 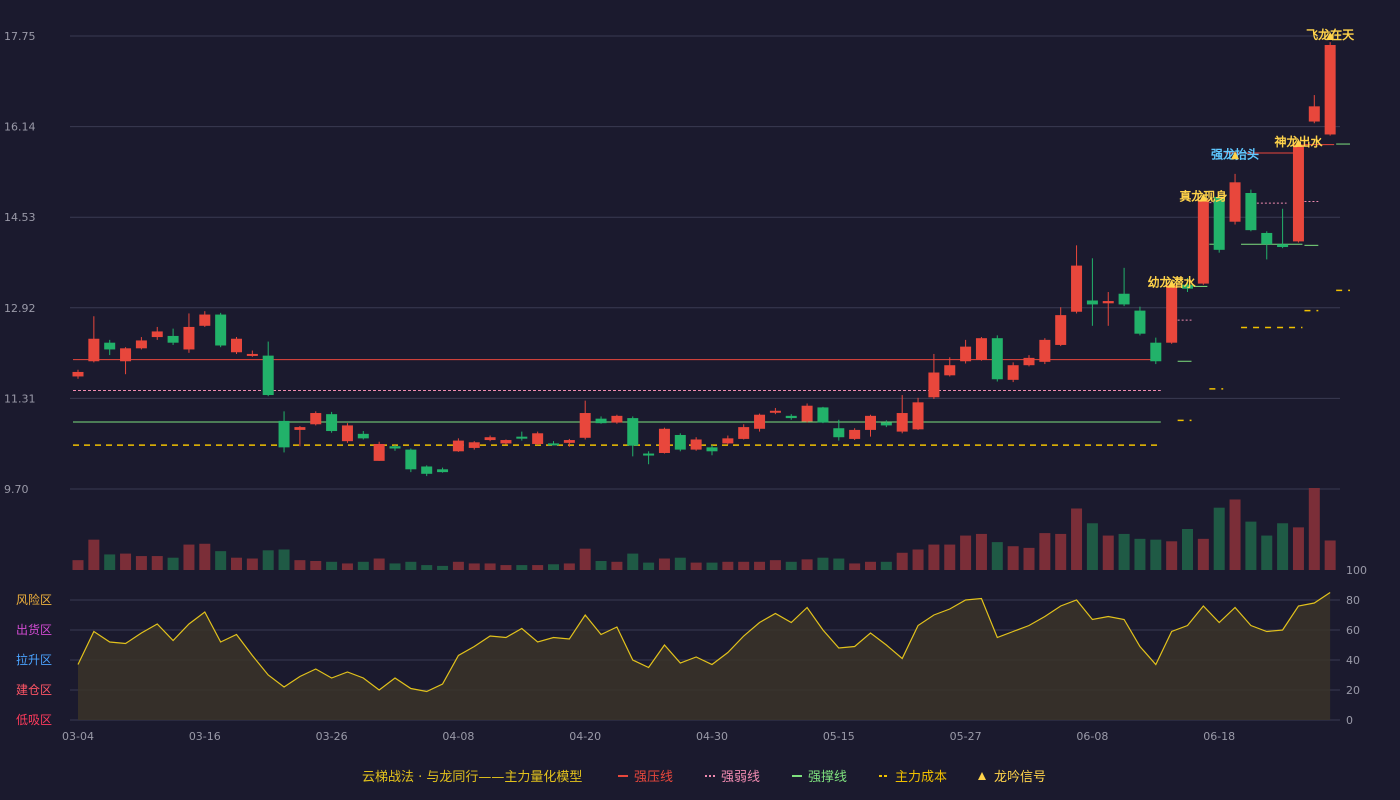 I want to click on osc-area, so click(x=704, y=656).